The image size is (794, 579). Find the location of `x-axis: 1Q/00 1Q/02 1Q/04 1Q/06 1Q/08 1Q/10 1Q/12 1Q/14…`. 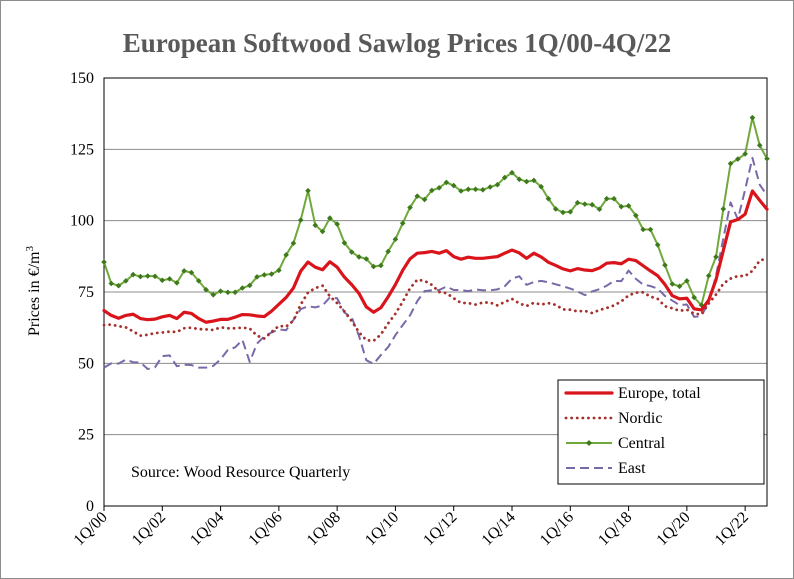

x-axis: 1Q/00 1Q/02 1Q/04 1Q/06 1Q/08 1Q/10 1Q/12 1Q/14… is located at coordinates (411, 527).